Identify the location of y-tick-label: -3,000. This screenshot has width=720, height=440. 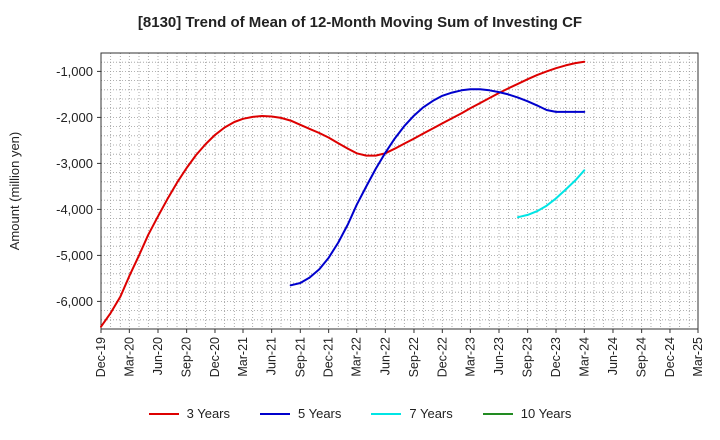
(74, 163).